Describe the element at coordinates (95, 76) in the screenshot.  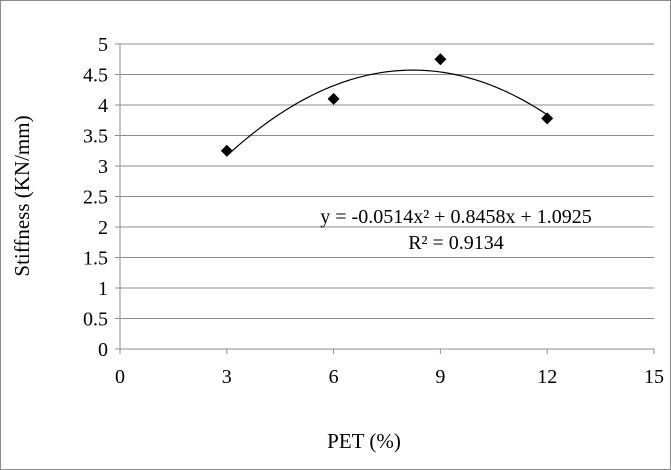
I see `y-tick-label: 4.5` at that location.